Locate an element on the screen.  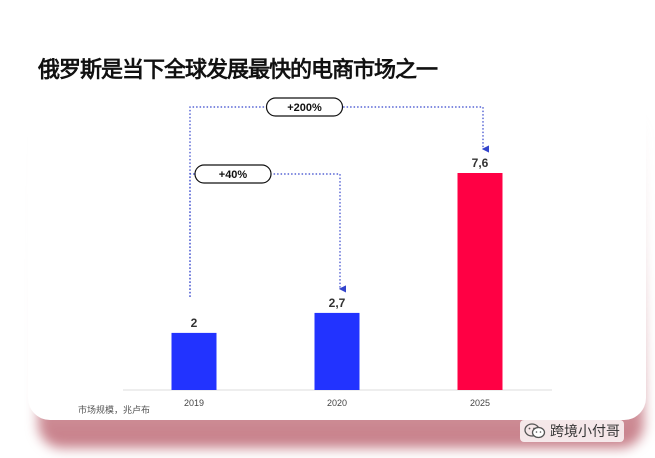
value-label-2025: 7,6 is located at coordinates (480, 163).